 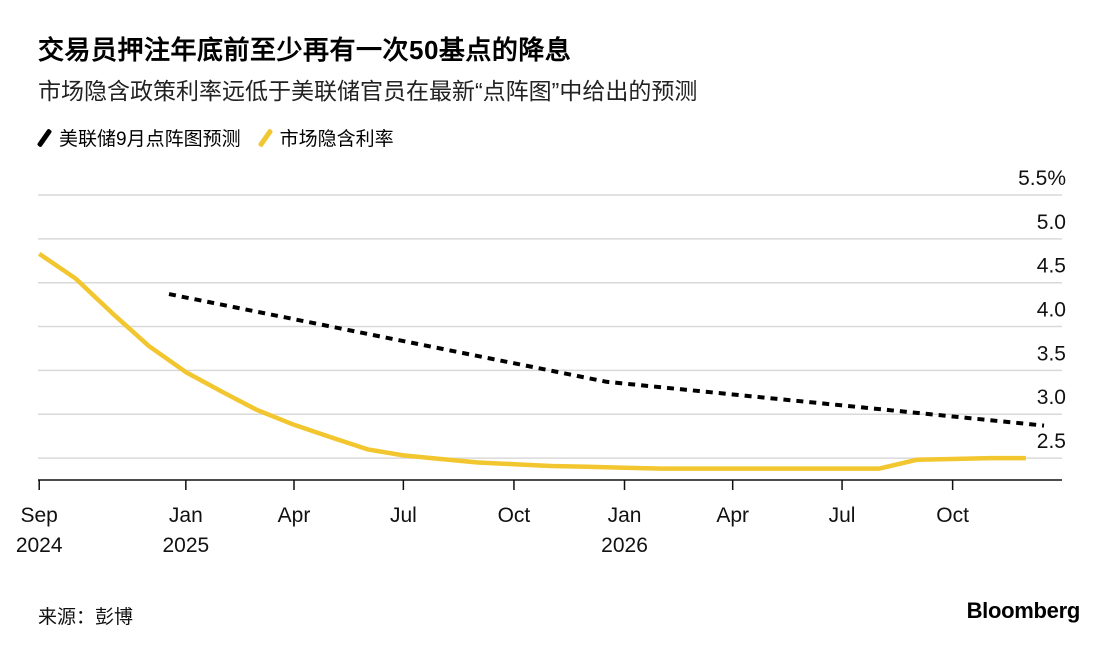 I want to click on x-tick-label-6: Apr, so click(x=732, y=515).